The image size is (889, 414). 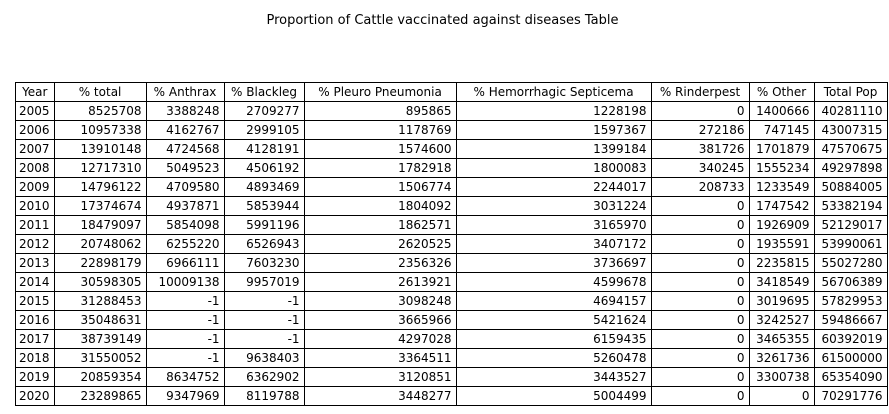 What do you see at coordinates (380, 320) in the screenshot?
I see `table-cell: 3665966` at bounding box center [380, 320].